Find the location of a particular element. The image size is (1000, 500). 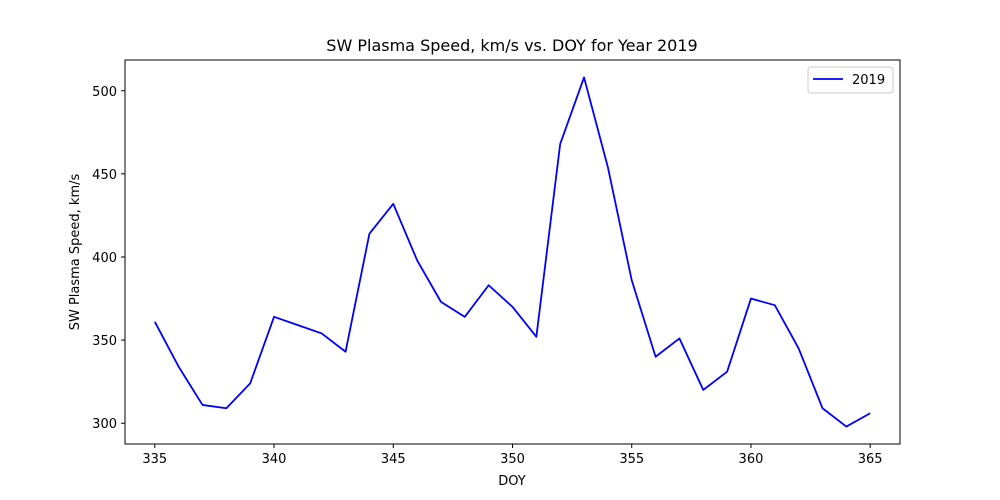

x-axis: 335 340 345 350 355 360 365 is located at coordinates (512, 455).